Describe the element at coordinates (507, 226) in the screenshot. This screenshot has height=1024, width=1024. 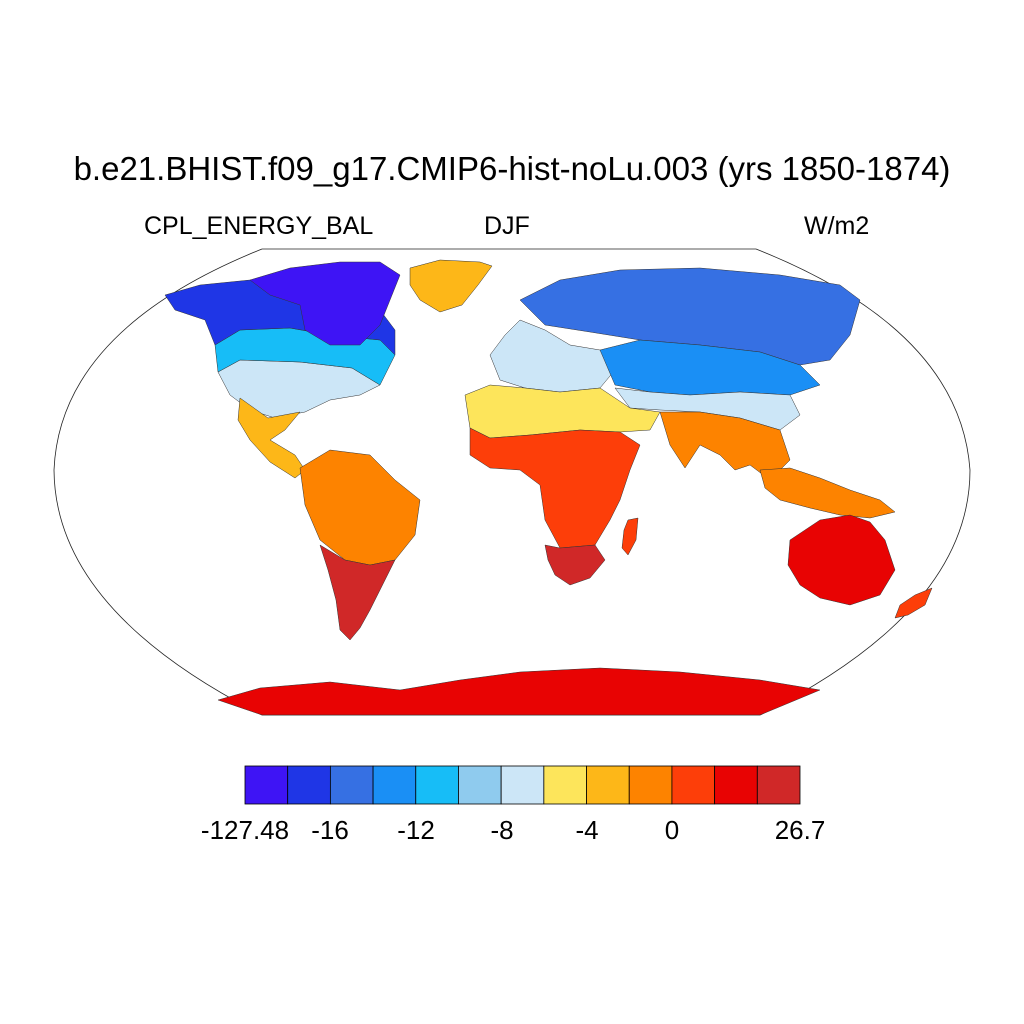
I see `season-label: DJF` at that location.